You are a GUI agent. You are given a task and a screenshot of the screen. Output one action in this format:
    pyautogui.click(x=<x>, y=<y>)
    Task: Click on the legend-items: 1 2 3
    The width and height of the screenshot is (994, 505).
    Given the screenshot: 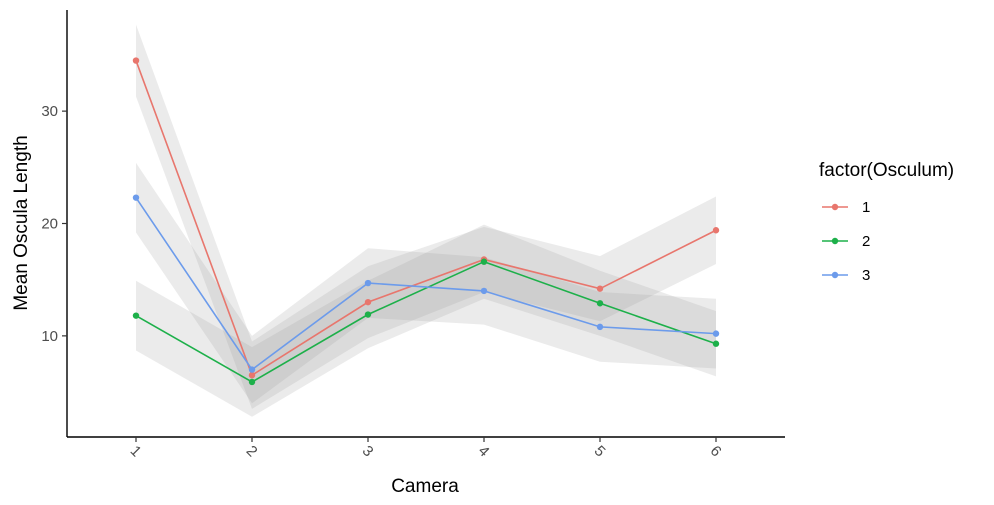 What is the action you would take?
    pyautogui.click(x=846, y=241)
    